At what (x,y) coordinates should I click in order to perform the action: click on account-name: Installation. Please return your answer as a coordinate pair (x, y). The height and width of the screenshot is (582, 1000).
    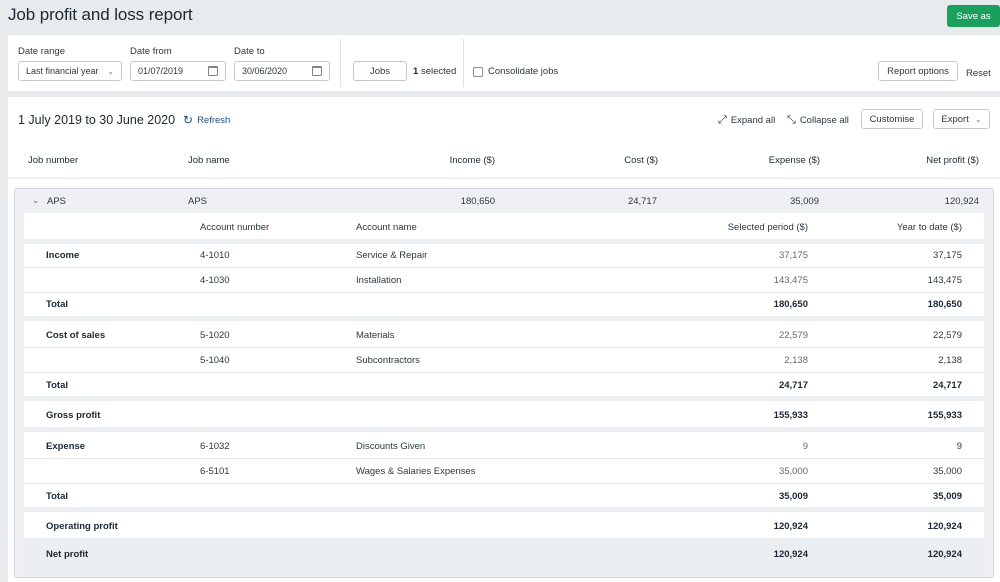
    Looking at the image, I should click on (379, 280).